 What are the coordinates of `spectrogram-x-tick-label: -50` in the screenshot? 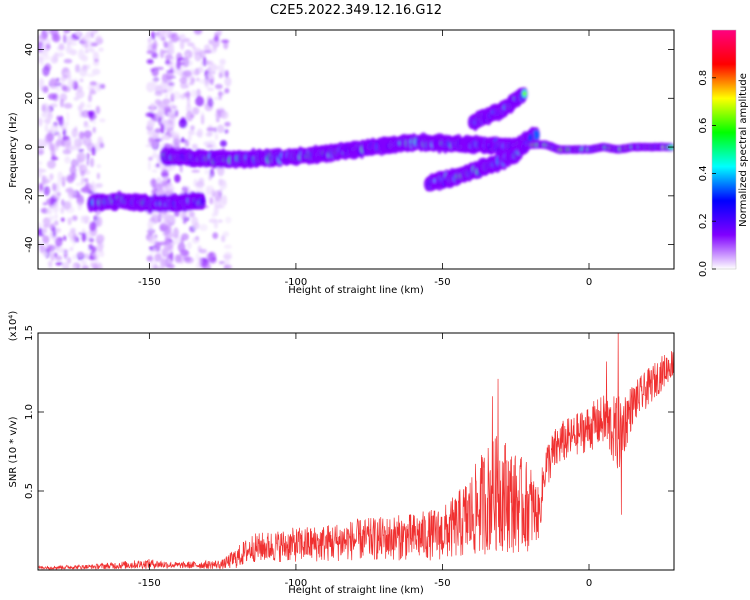 It's located at (442, 282).